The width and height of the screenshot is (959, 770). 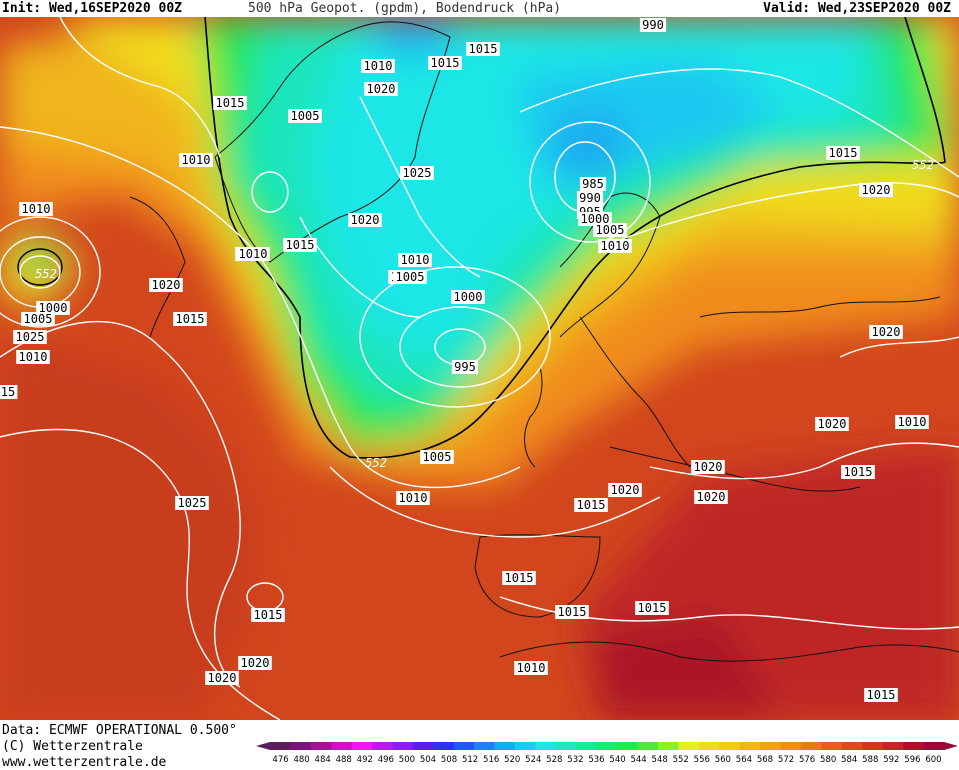 What do you see at coordinates (828, 760) in the screenshot?
I see `legend-tick-label: 580` at bounding box center [828, 760].